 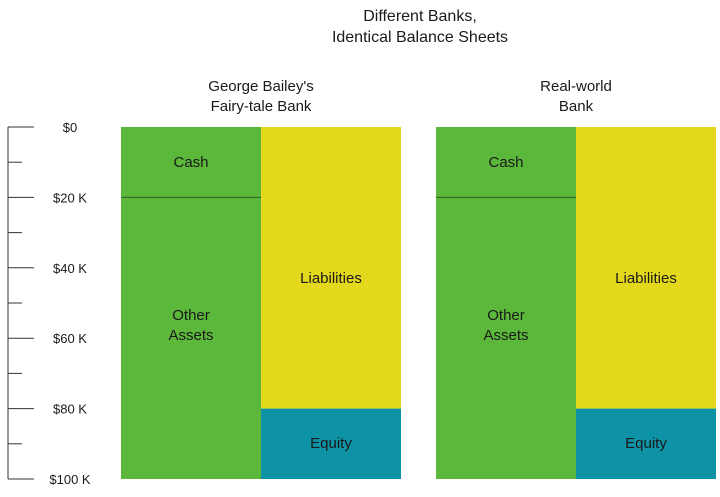 I want to click on y-tick-label: $100 K, so click(x=70, y=479).